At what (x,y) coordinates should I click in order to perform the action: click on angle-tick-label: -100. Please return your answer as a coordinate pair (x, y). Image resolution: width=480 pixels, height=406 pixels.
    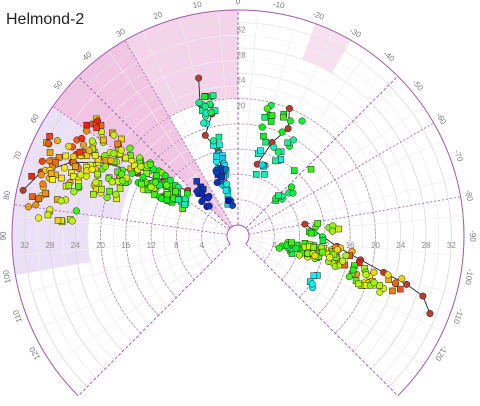
    Looking at the image, I should click on (469, 277).